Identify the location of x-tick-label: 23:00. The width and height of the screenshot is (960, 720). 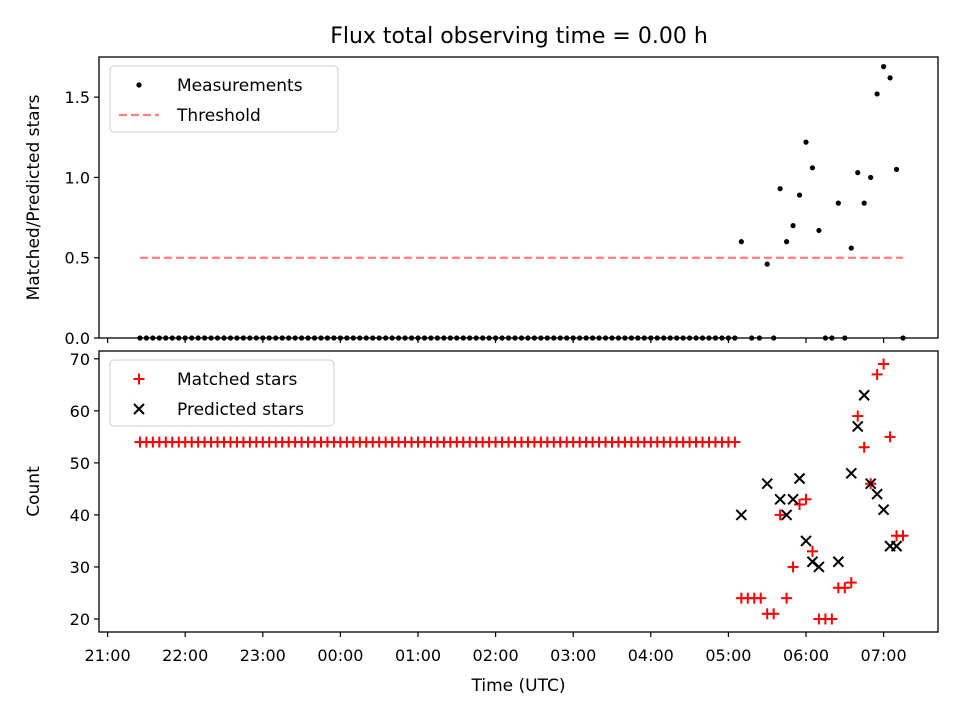
(263, 655).